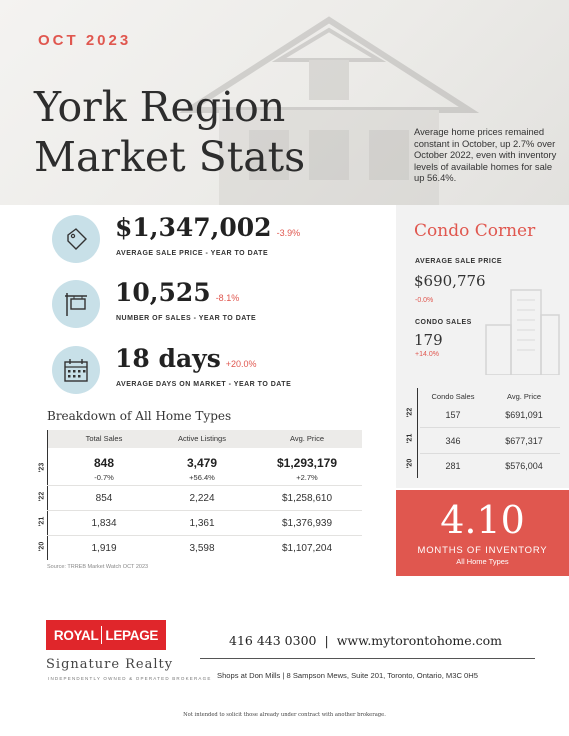 This screenshot has height=736, width=569. What do you see at coordinates (273, 640) in the screenshot?
I see `phone-number: 416 443 0300` at bounding box center [273, 640].